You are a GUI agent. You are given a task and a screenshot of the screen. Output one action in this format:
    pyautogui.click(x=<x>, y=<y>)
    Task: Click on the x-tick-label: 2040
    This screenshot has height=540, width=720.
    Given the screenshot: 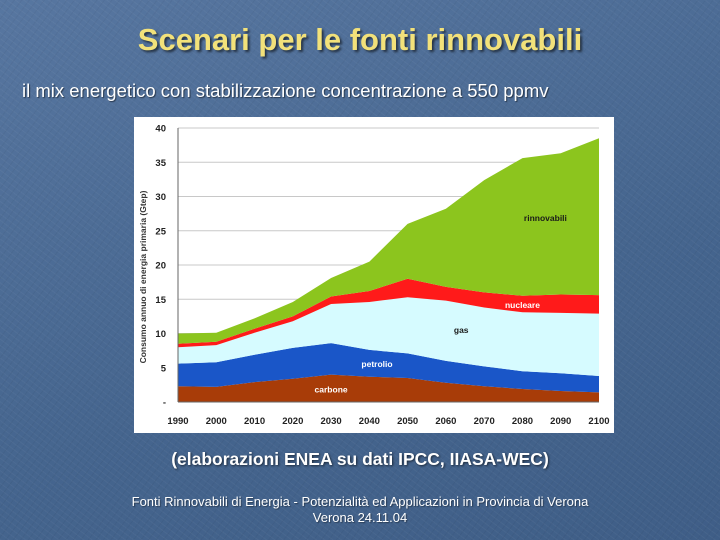 What is the action you would take?
    pyautogui.click(x=369, y=421)
    